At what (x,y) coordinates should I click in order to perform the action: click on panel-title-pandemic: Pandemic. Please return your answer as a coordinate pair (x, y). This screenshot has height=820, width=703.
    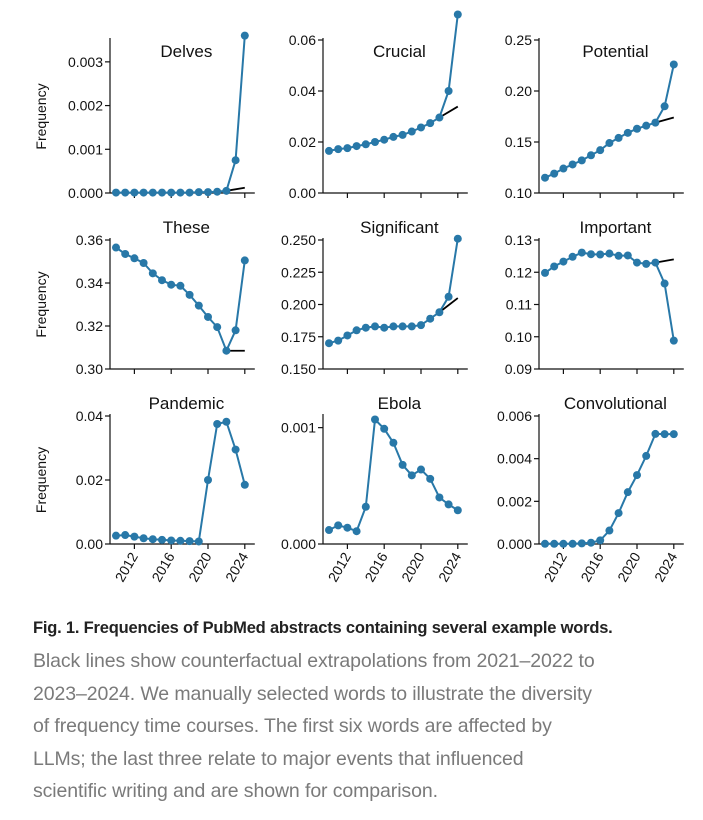
    Looking at the image, I should click on (187, 403).